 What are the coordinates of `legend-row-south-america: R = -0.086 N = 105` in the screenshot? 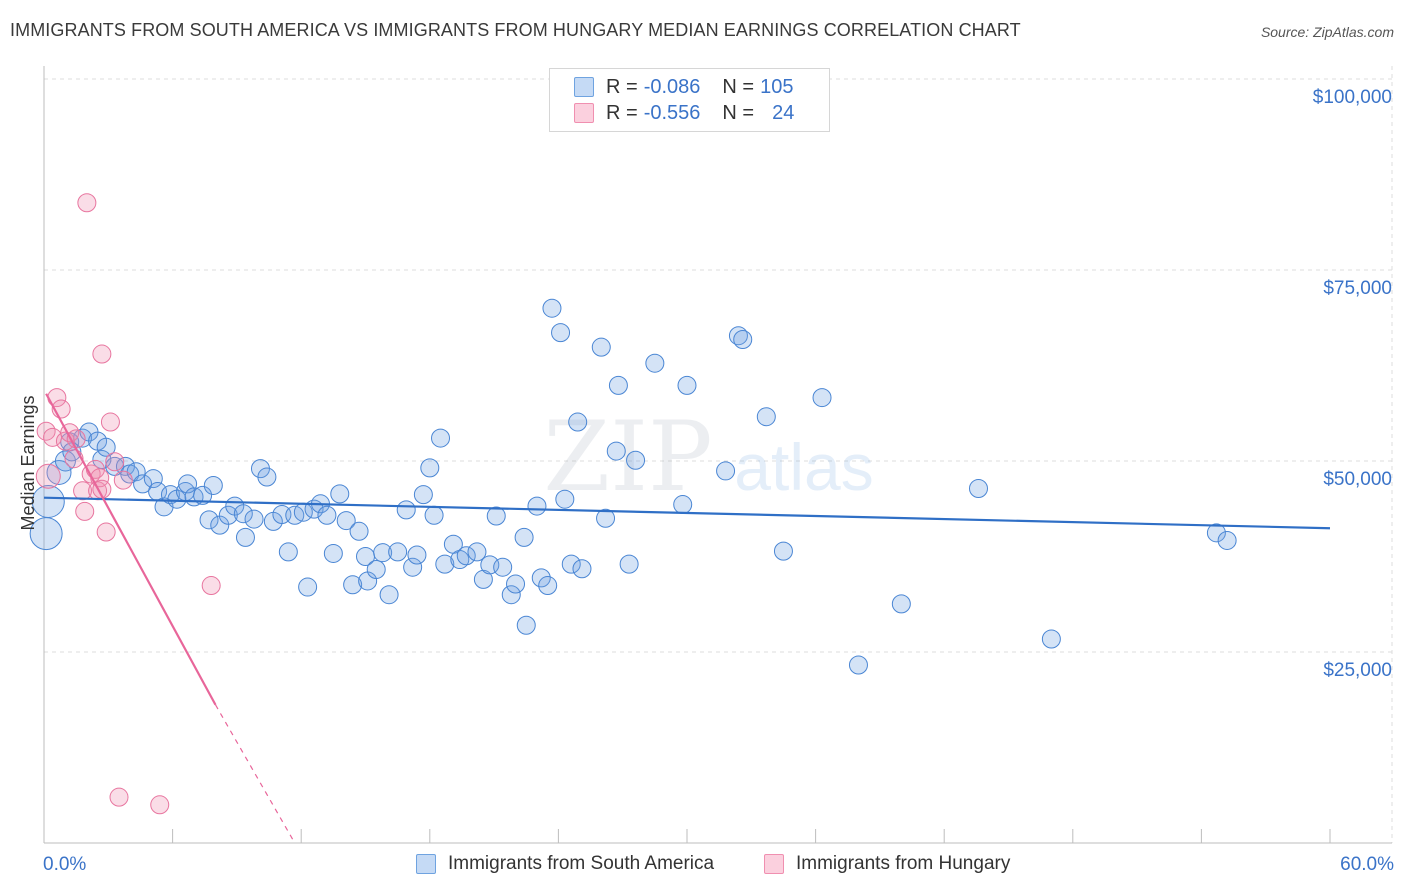 It's located at (683, 87).